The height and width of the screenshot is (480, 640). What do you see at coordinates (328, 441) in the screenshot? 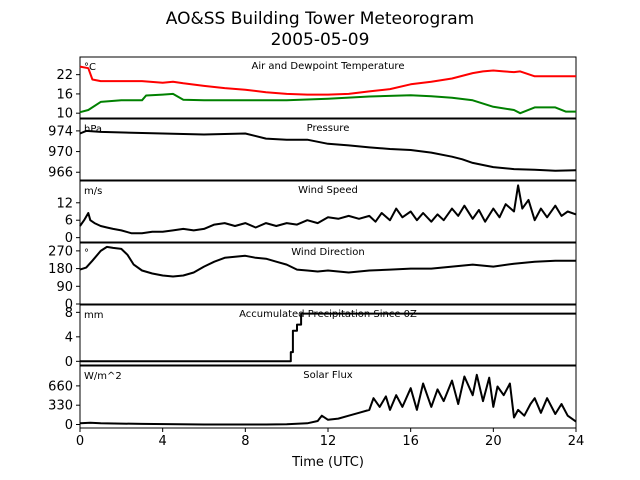
I see `x-tick-label: 12` at bounding box center [328, 441].